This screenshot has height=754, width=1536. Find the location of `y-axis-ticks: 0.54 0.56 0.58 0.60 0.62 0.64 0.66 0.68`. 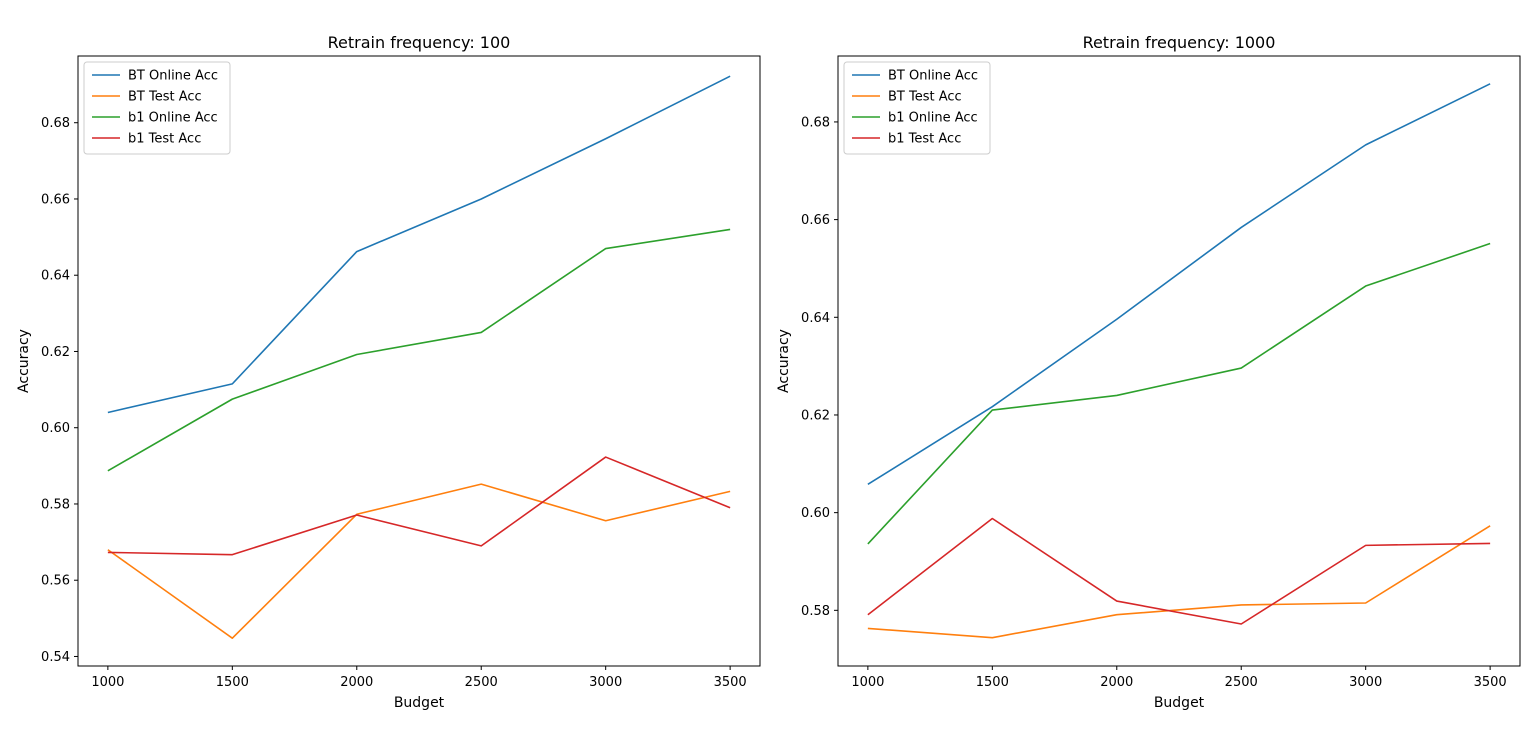

y-axis-ticks: 0.54 0.56 0.58 0.60 0.62 0.64 0.66 0.68 is located at coordinates (59, 390).